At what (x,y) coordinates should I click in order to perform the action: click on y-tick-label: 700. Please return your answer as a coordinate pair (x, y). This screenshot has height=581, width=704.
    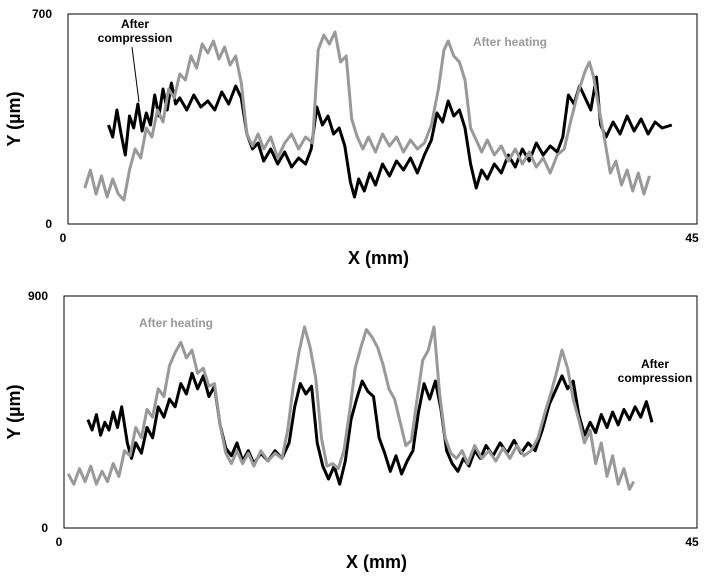
    Looking at the image, I should click on (42, 14).